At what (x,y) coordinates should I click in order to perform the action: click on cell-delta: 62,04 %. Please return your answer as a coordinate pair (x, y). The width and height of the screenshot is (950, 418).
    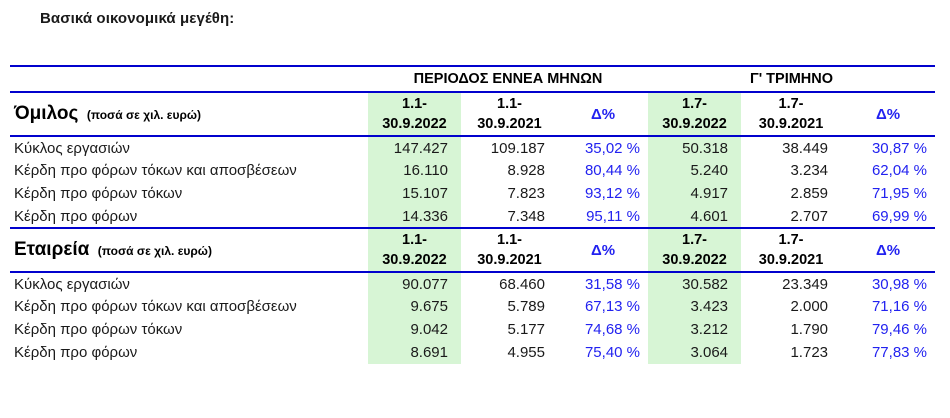
    Looking at the image, I should click on (899, 170).